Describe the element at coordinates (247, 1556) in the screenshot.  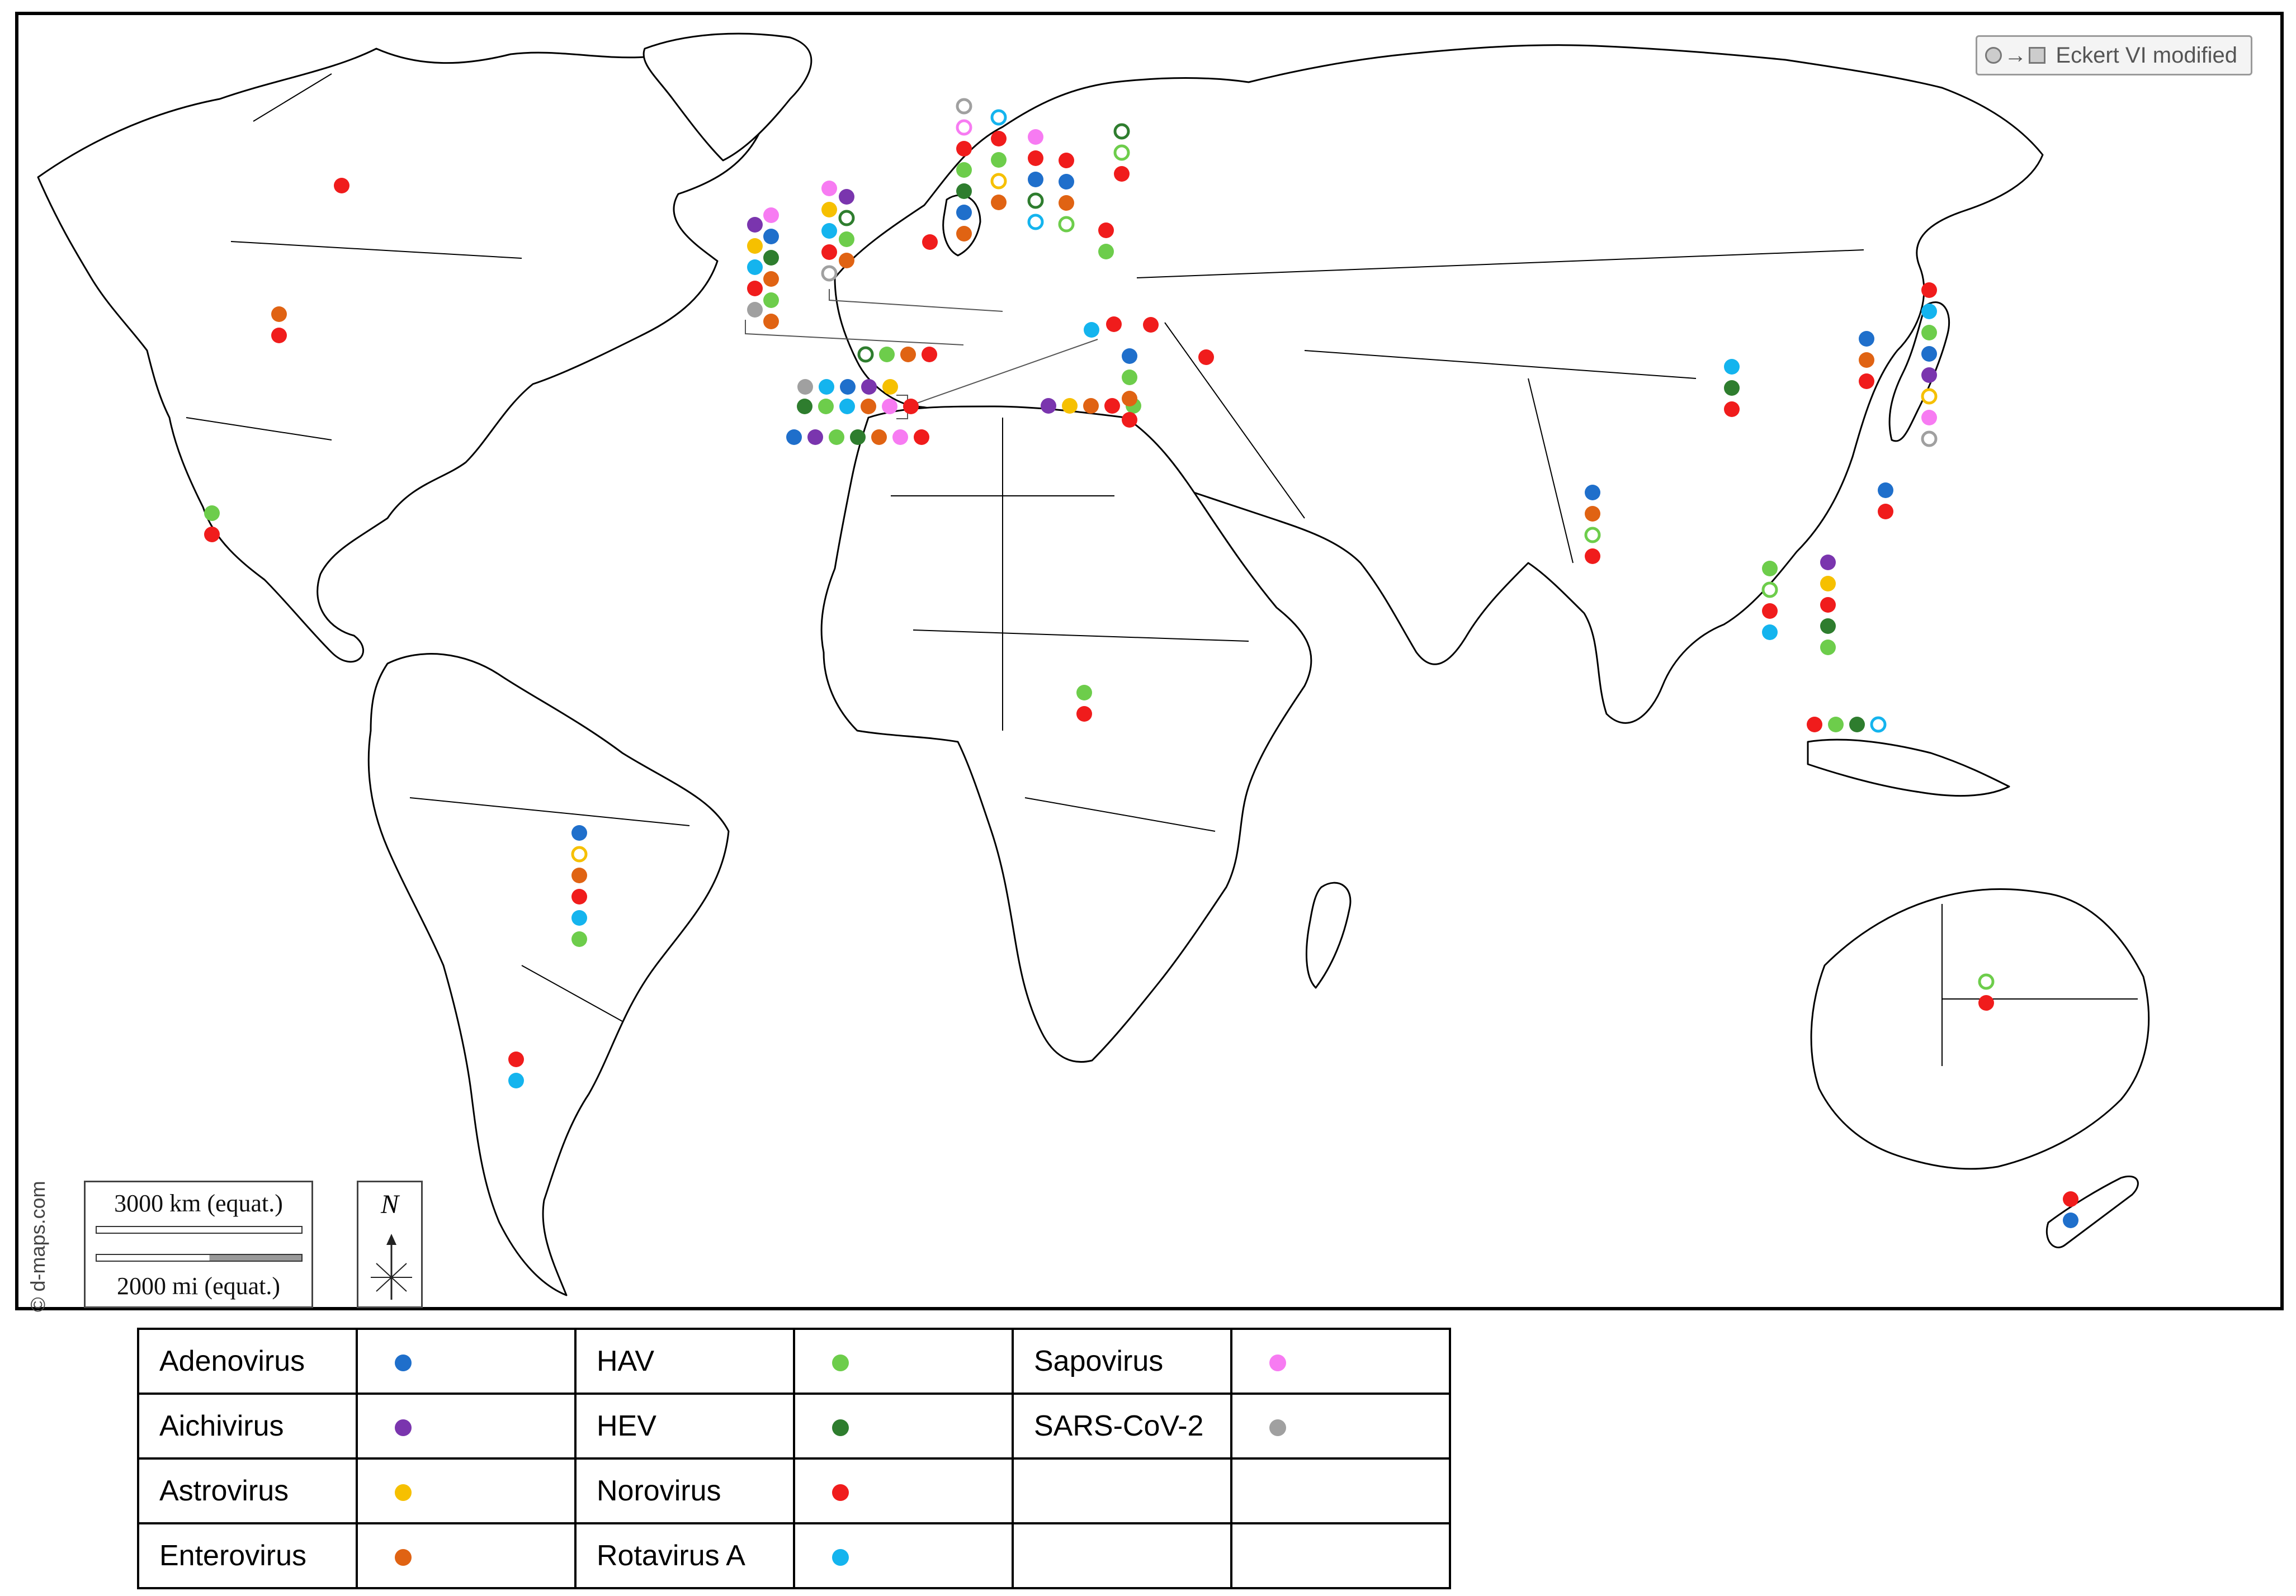
I see `legend-label: Enterovirus` at that location.